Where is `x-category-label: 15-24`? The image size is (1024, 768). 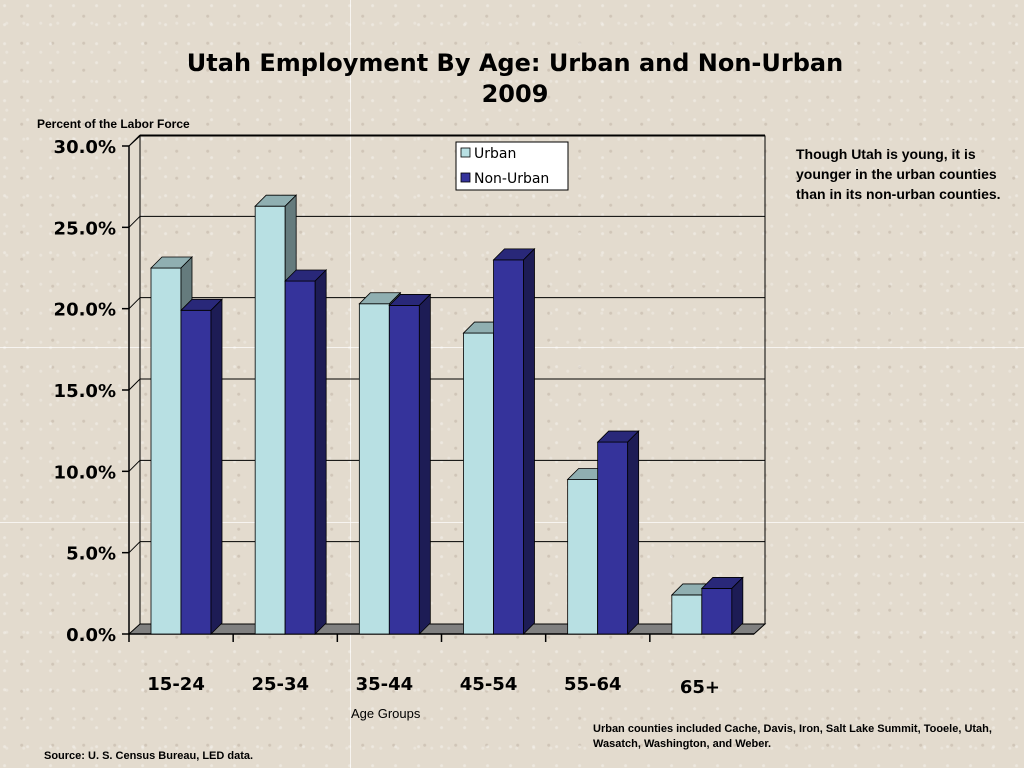
x-category-label: 15-24 is located at coordinates (176, 684).